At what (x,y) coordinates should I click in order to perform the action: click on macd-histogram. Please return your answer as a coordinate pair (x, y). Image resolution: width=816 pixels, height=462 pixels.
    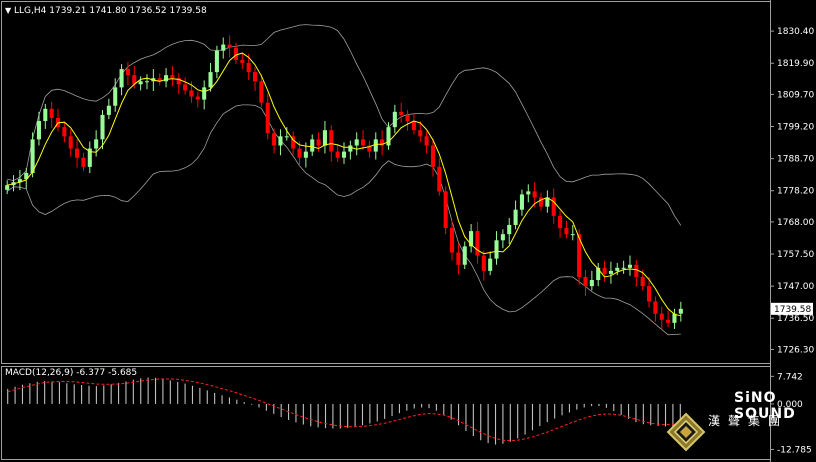
    Looking at the image, I should click on (344, 411).